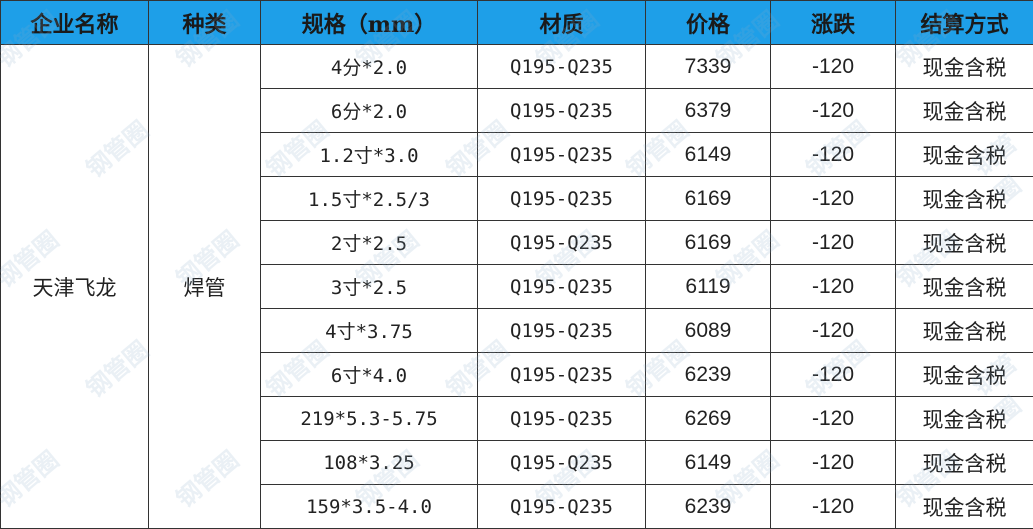  Describe the element at coordinates (369, 110) in the screenshot. I see `spec-cell: 6分*2.0` at that location.